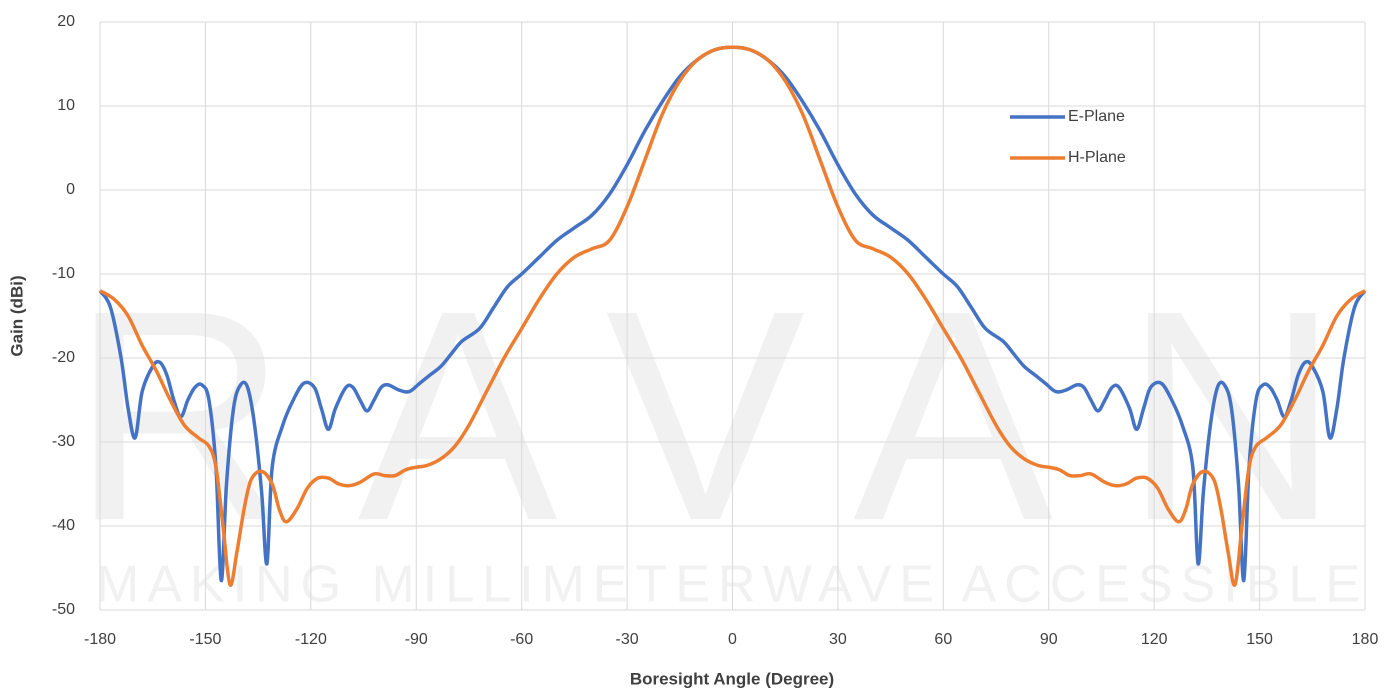 The height and width of the screenshot is (694, 1398). What do you see at coordinates (70, 189) in the screenshot?
I see `y-tick-label: 0` at bounding box center [70, 189].